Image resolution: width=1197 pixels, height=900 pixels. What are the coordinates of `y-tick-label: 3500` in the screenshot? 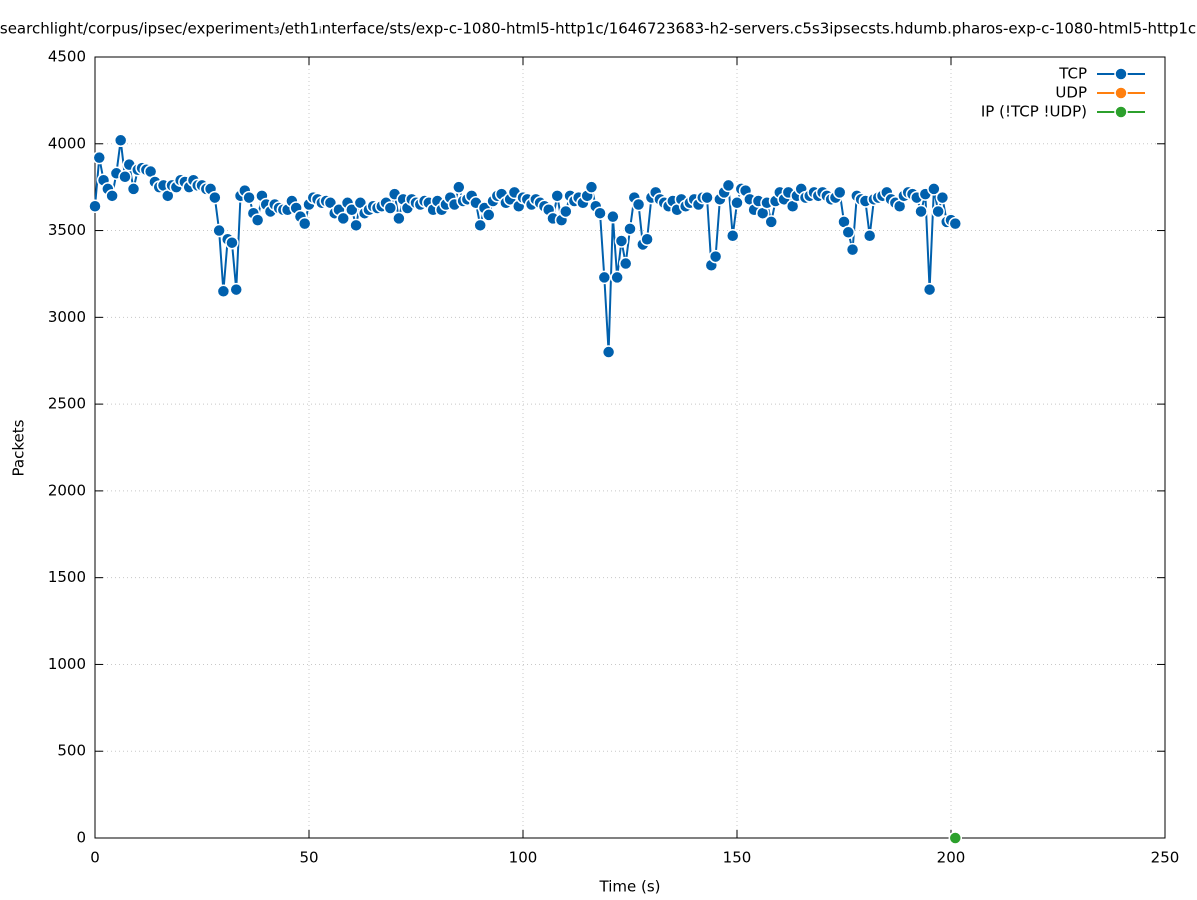 It's located at (67, 230).